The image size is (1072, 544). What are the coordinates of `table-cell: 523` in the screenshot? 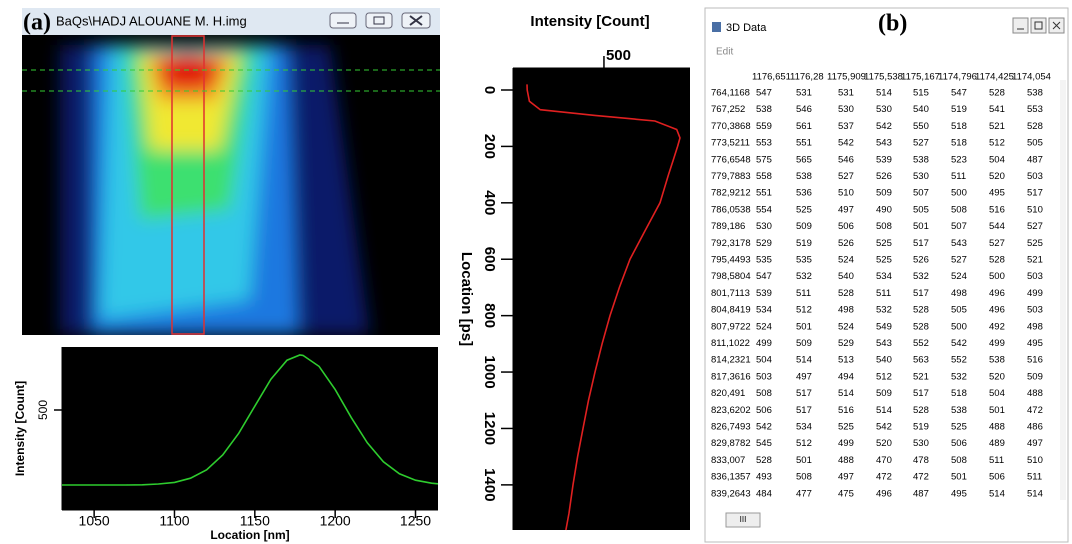 It's located at (959, 159).